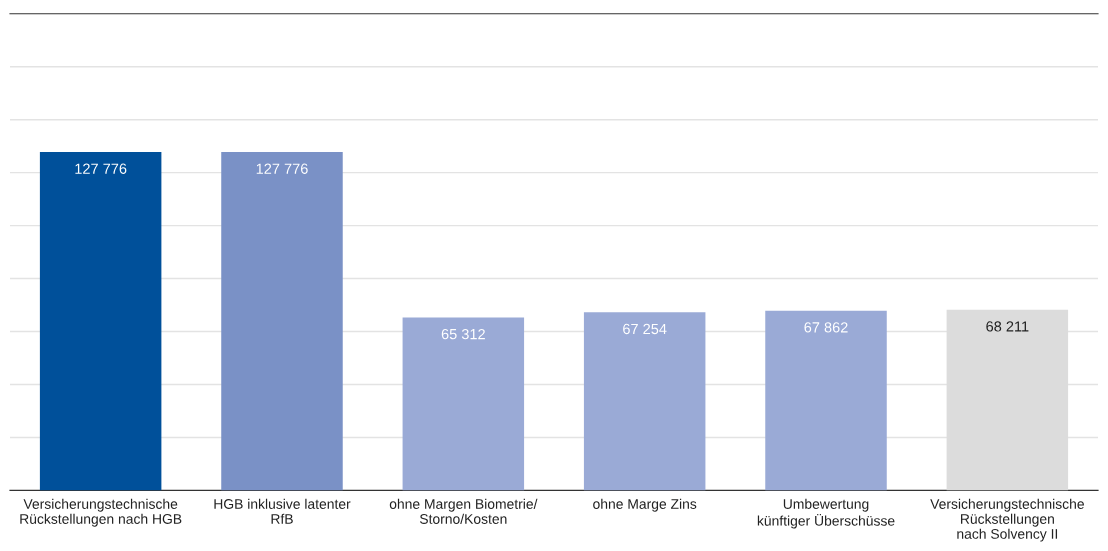 The width and height of the screenshot is (1108, 551). What do you see at coordinates (645, 505) in the screenshot?
I see `x-tick-label: ohne Marge Zins` at bounding box center [645, 505].